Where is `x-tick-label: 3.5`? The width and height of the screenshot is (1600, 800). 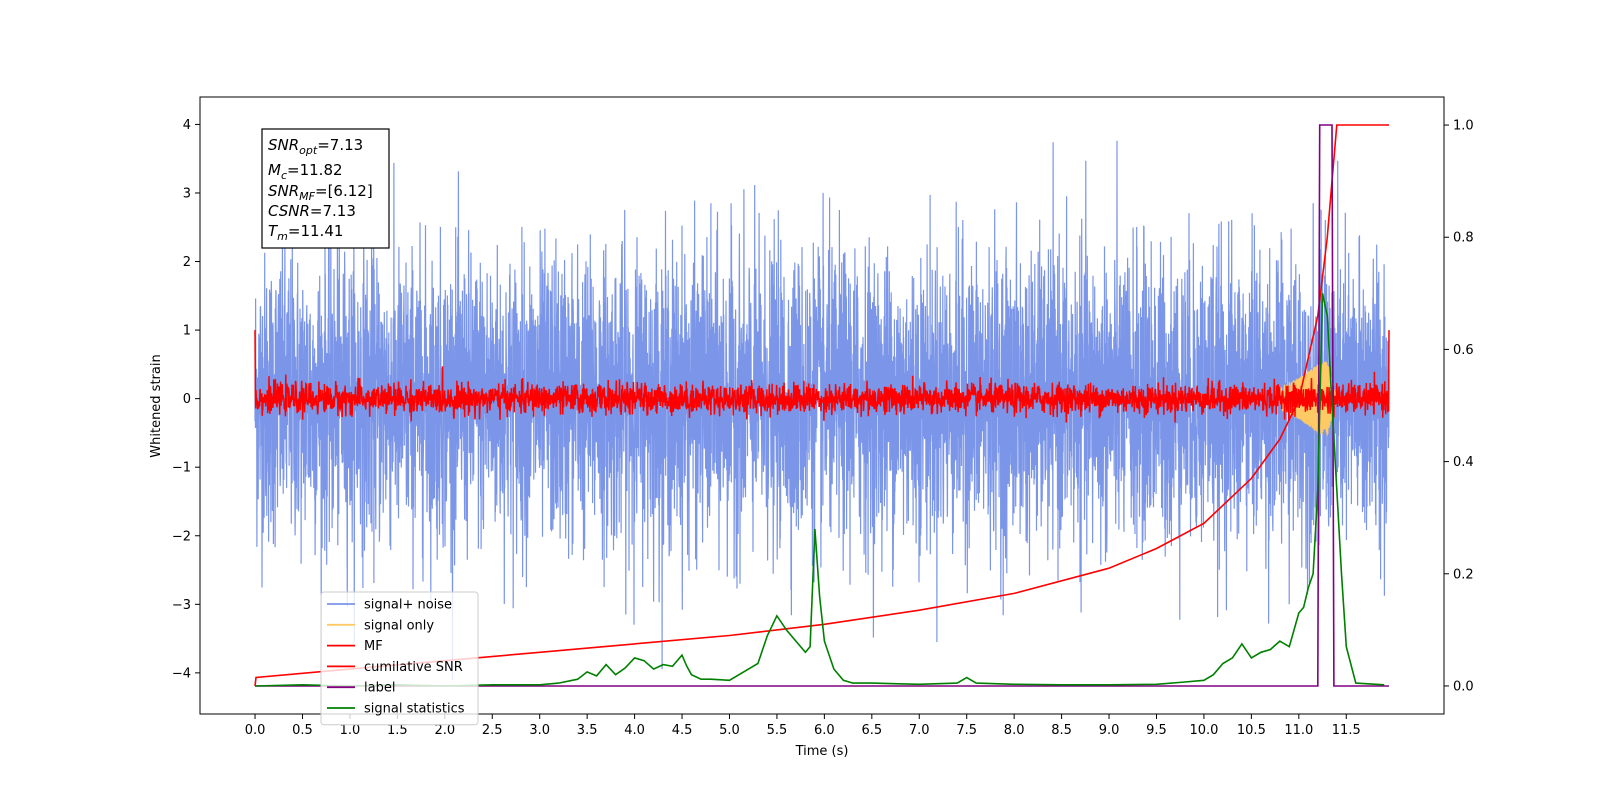
x-tick-label: 3.5 is located at coordinates (587, 730).